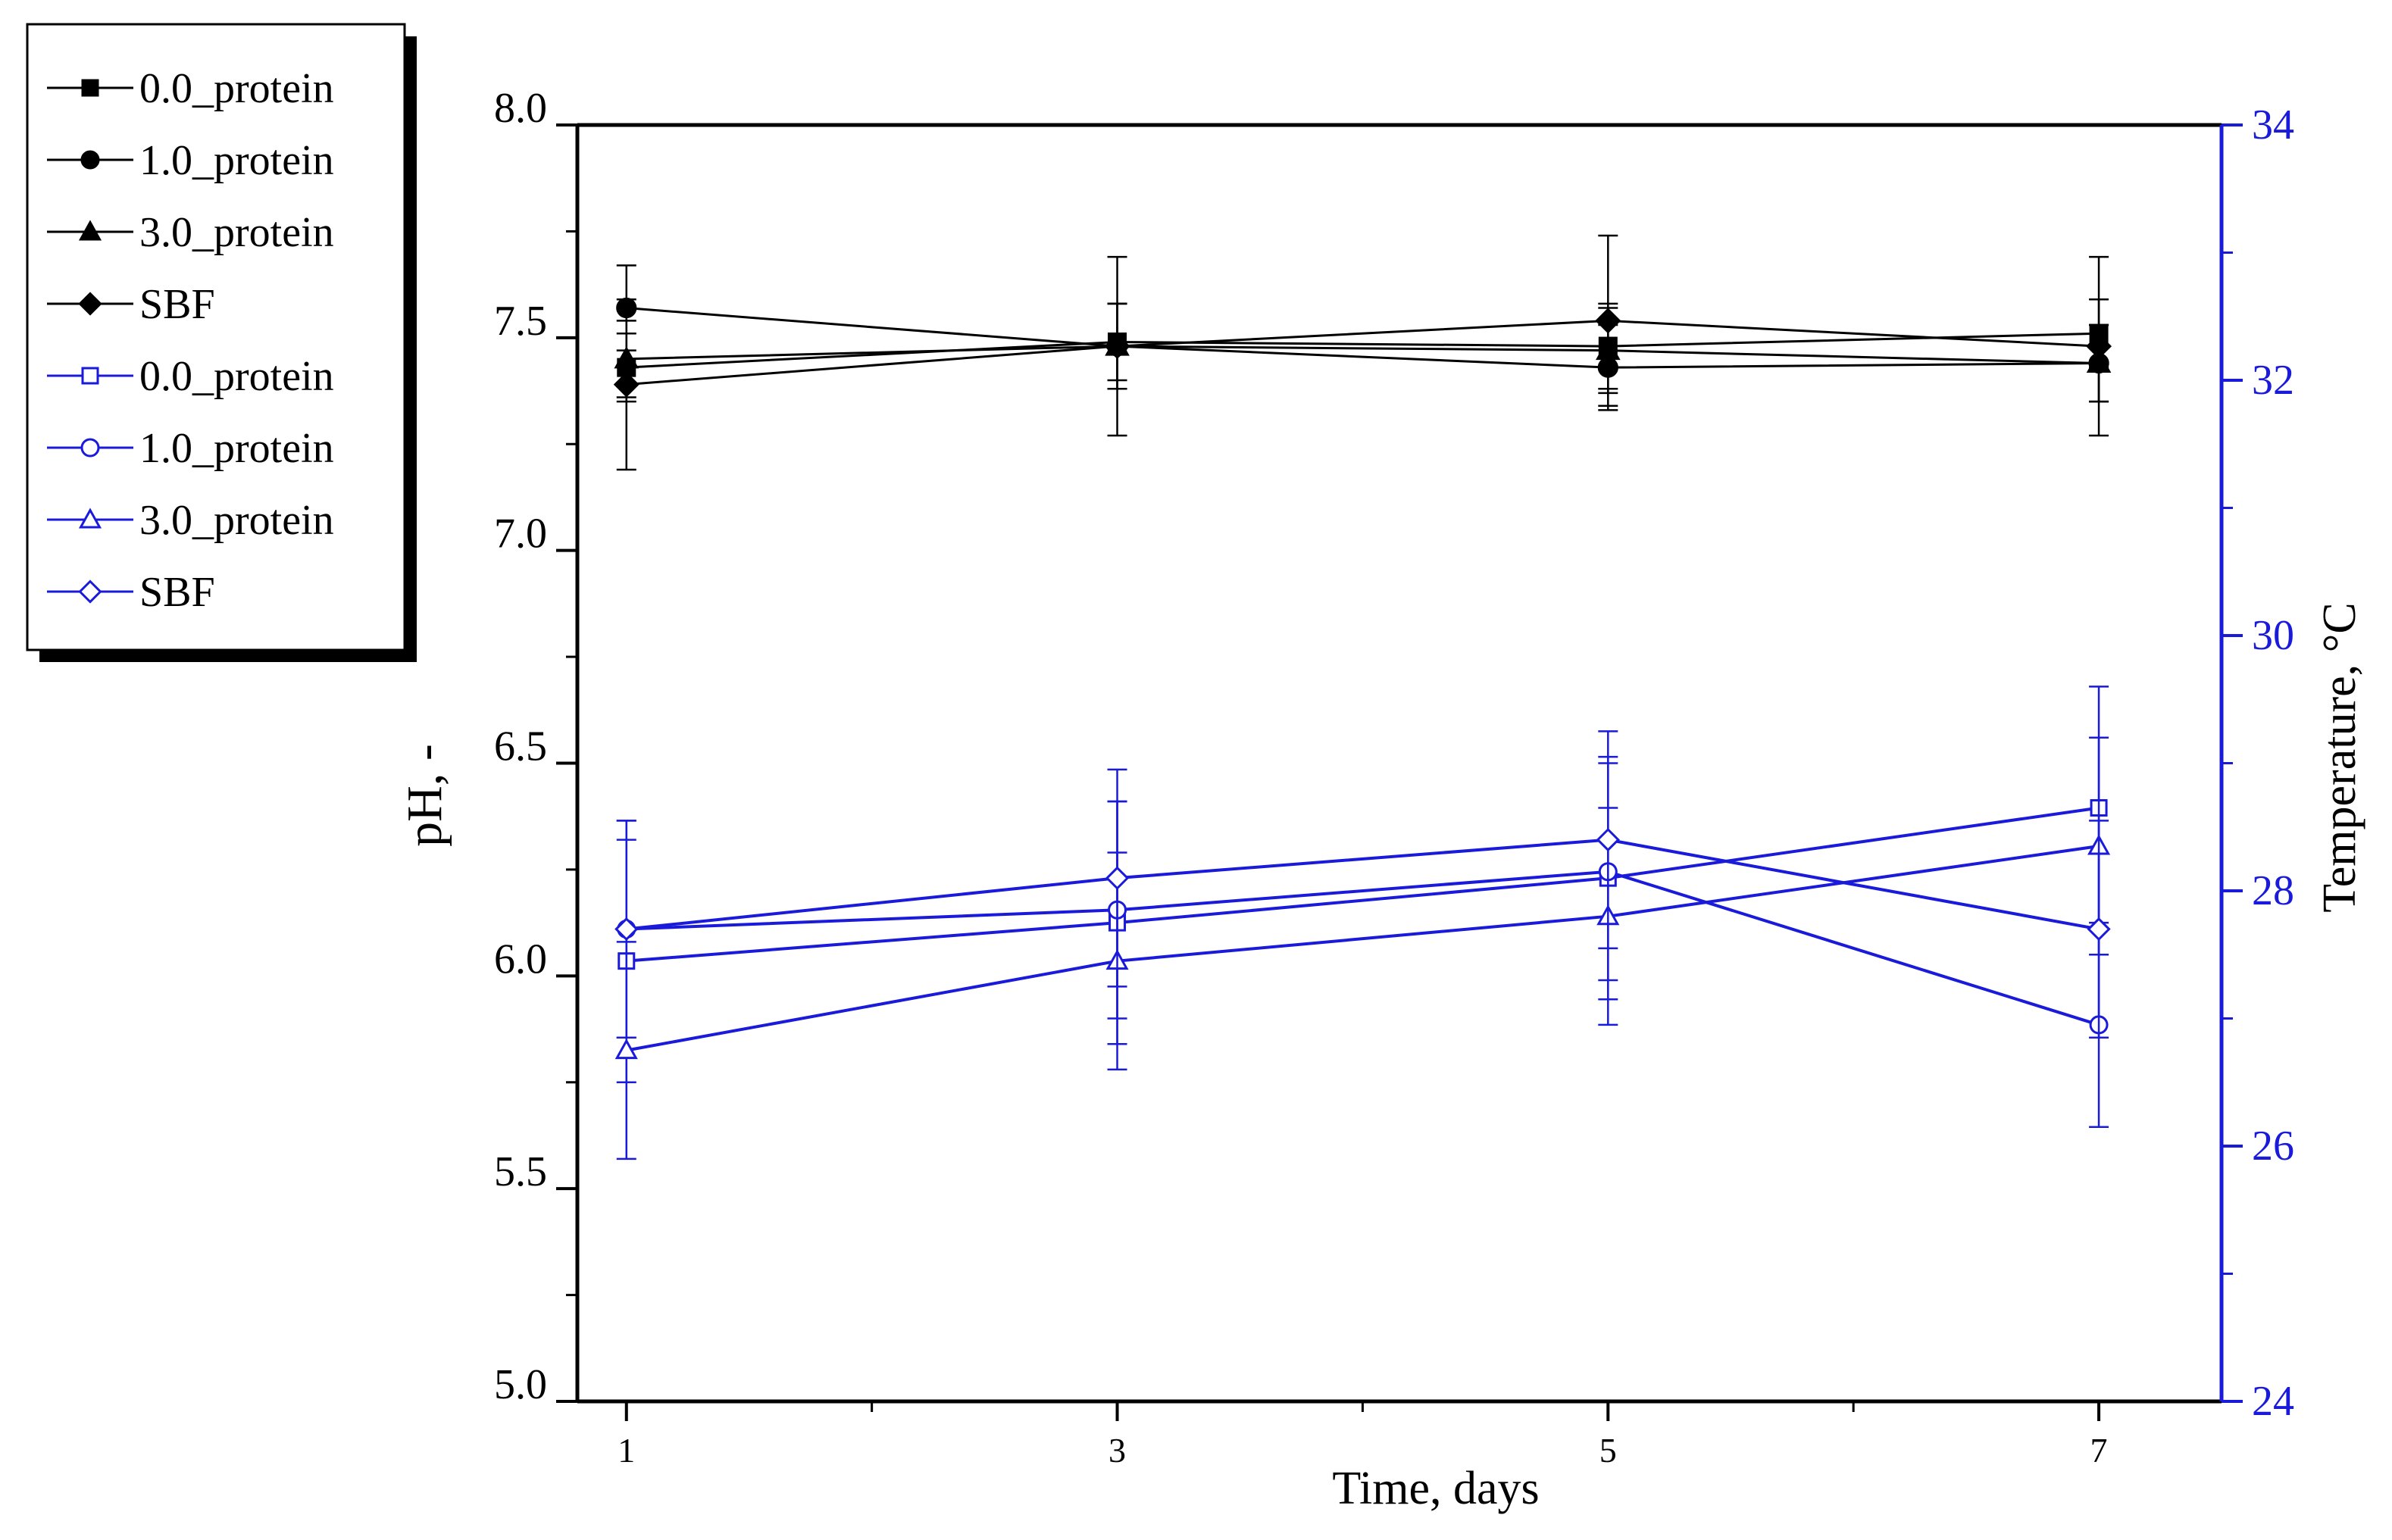 Image resolution: width=2392 pixels, height=1540 pixels. I want to click on y-left-tick-label: 5.5, so click(520, 1171).